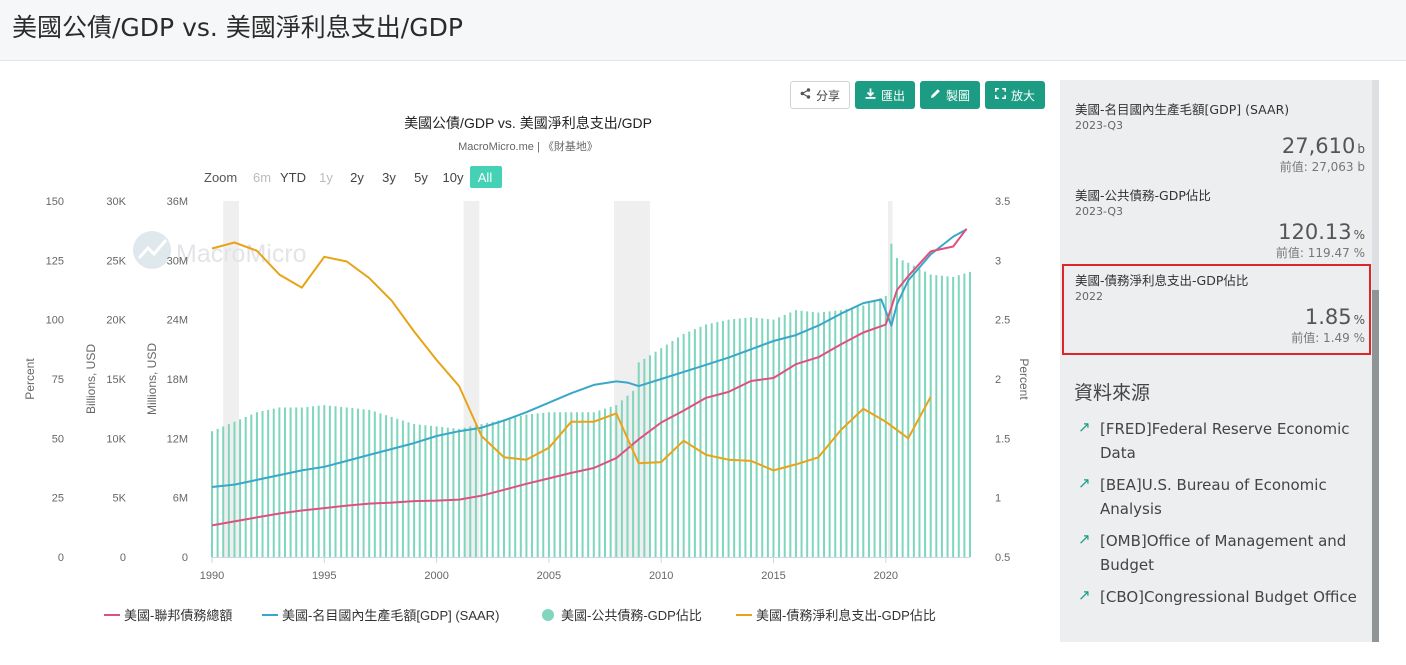 Image resolution: width=1406 pixels, height=665 pixels. I want to click on source-link-omb: ↗ [OMB]Office of Management and Budget, so click(1212, 552).